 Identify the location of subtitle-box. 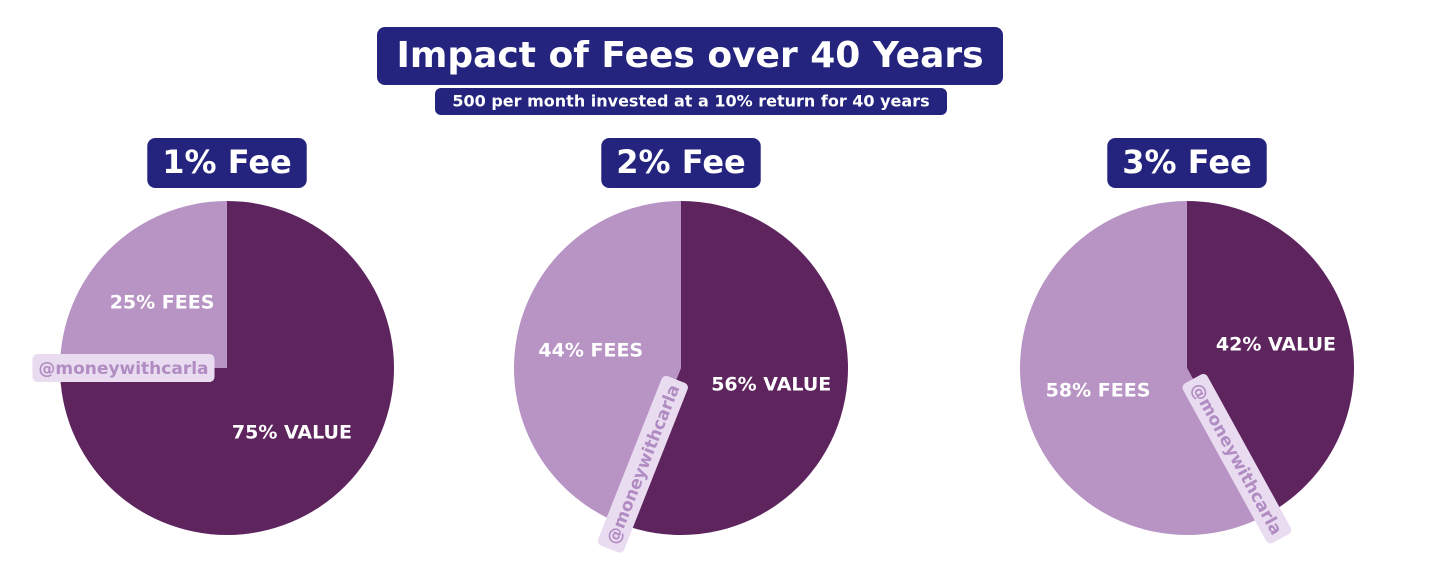
(691, 101).